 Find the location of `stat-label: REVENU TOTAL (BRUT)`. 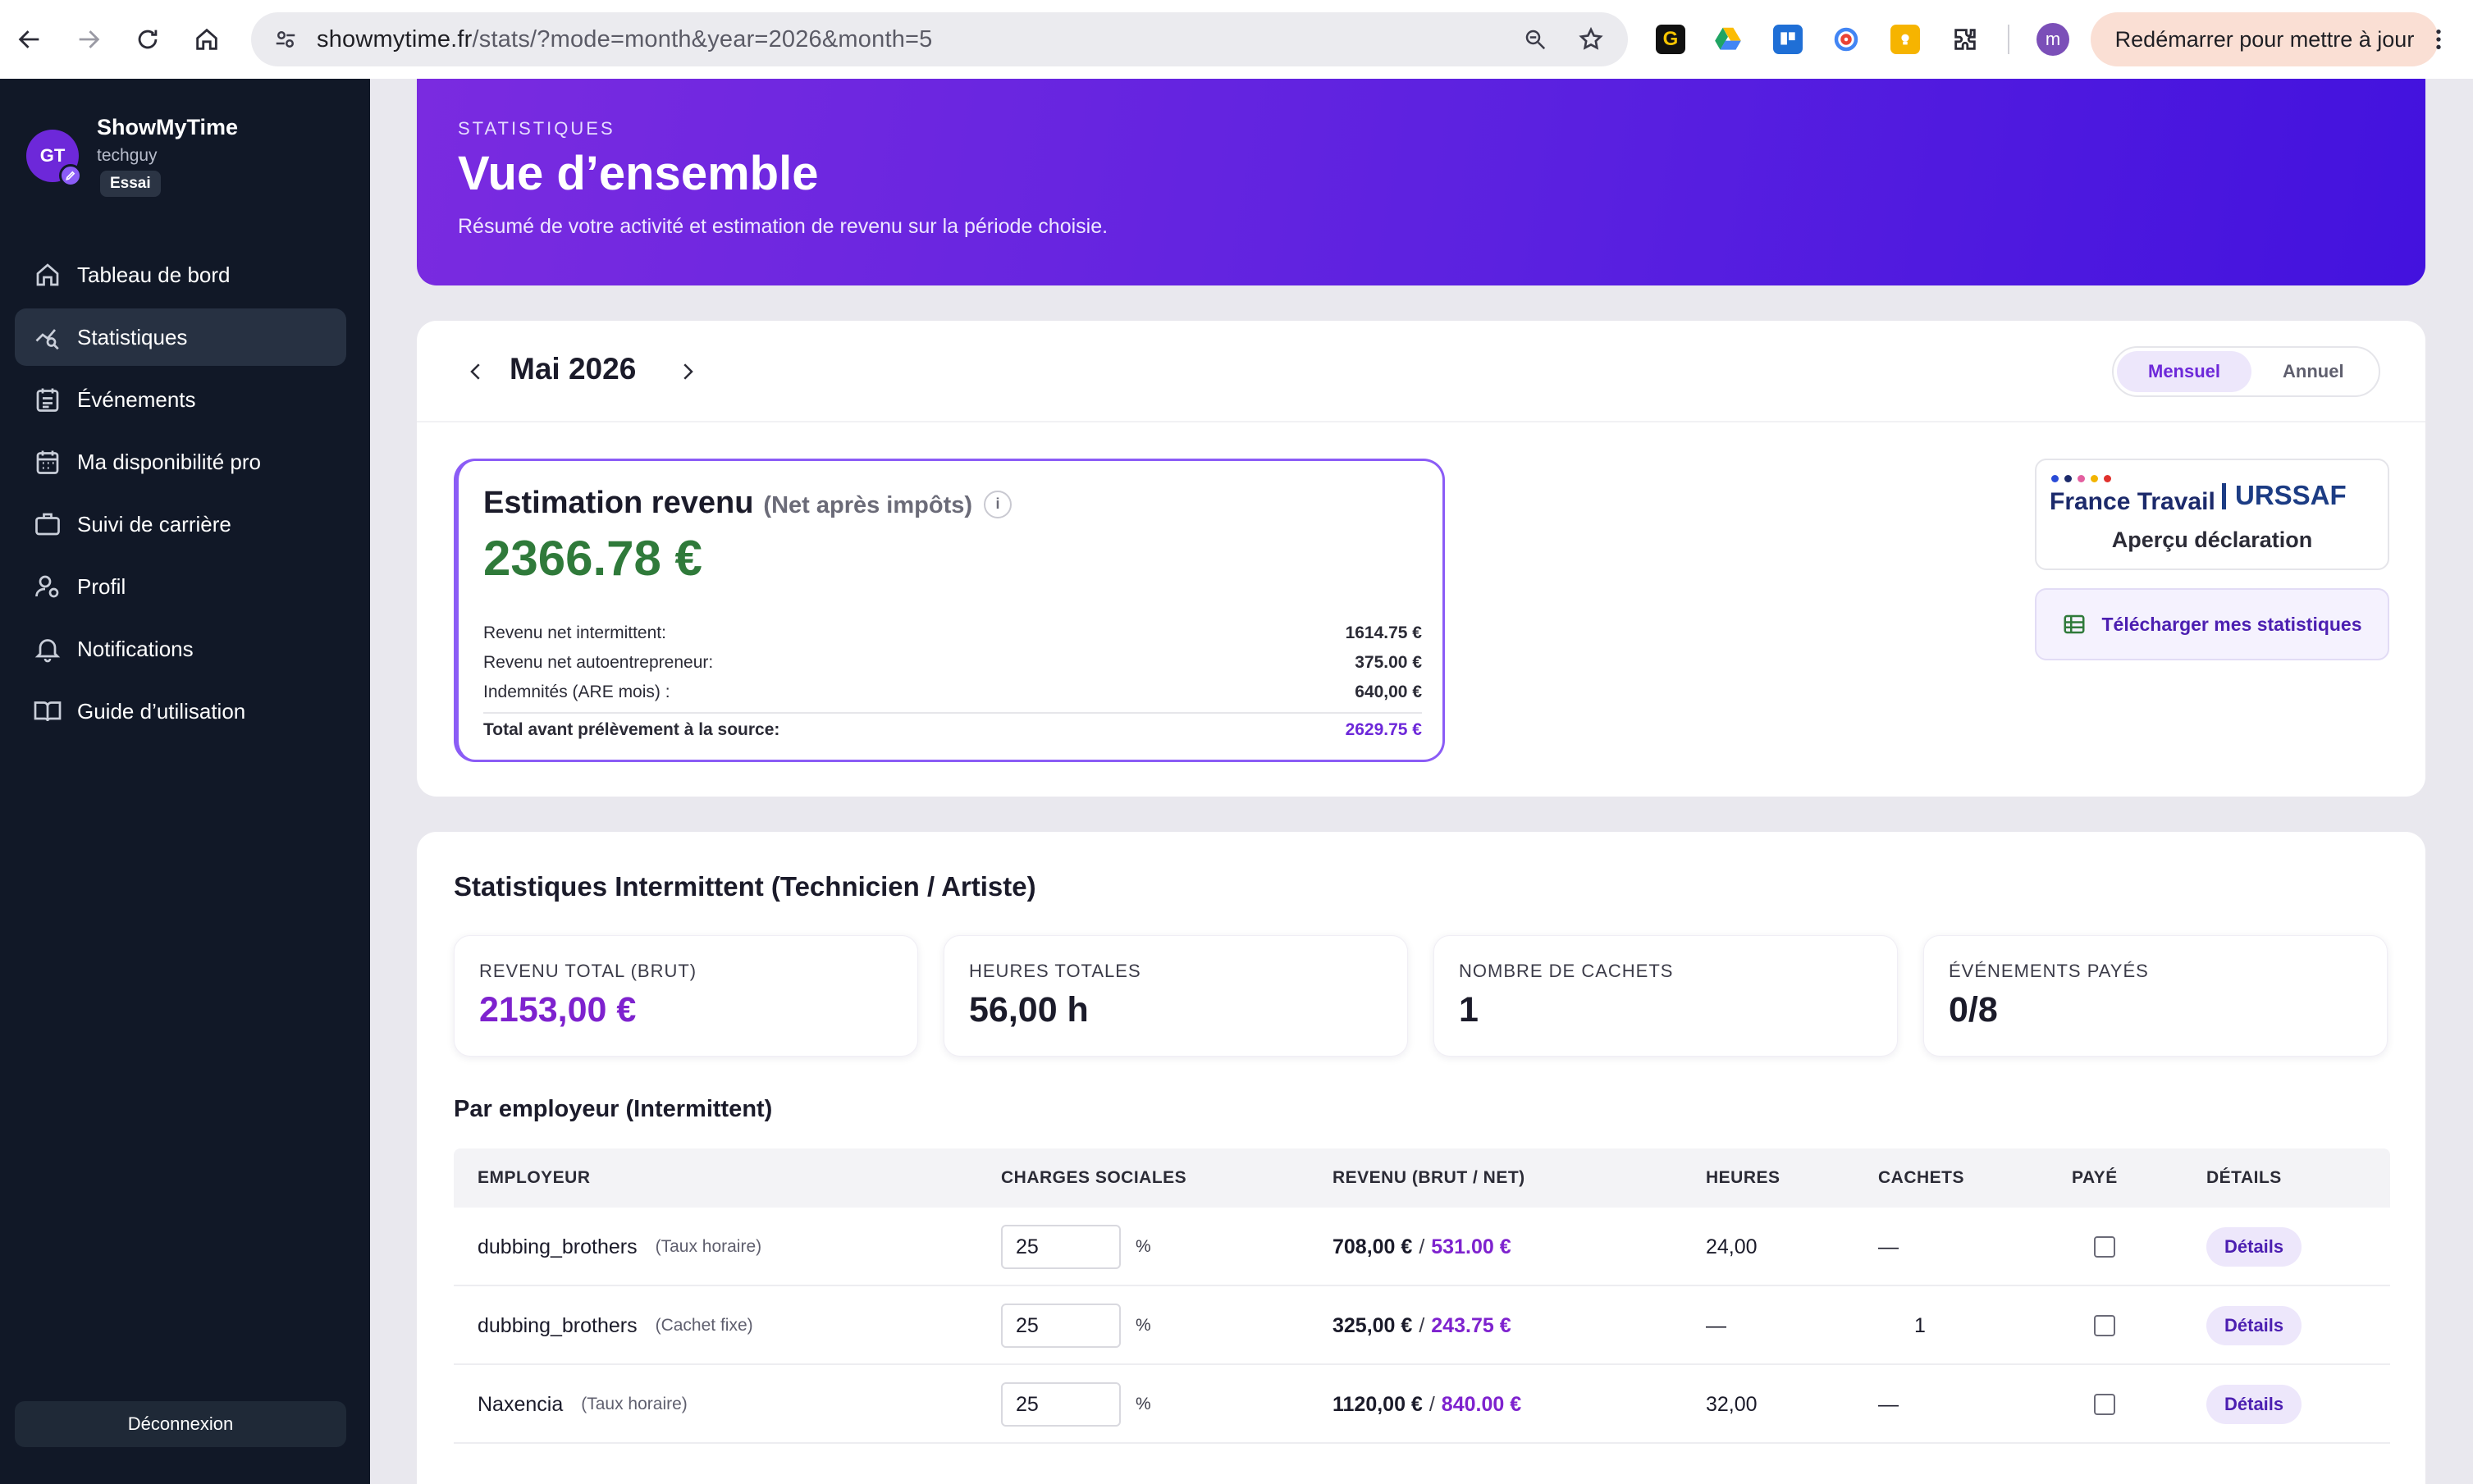

stat-label: REVENU TOTAL (BRUT) is located at coordinates (588, 971).